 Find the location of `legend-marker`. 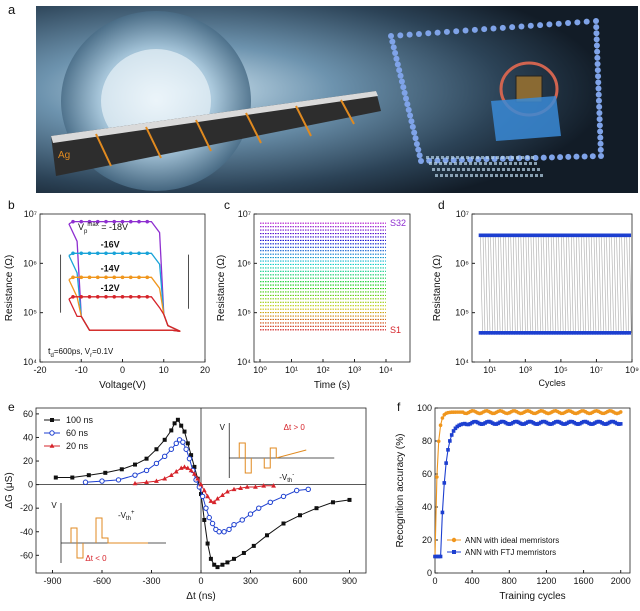

legend-marker is located at coordinates (52, 420).